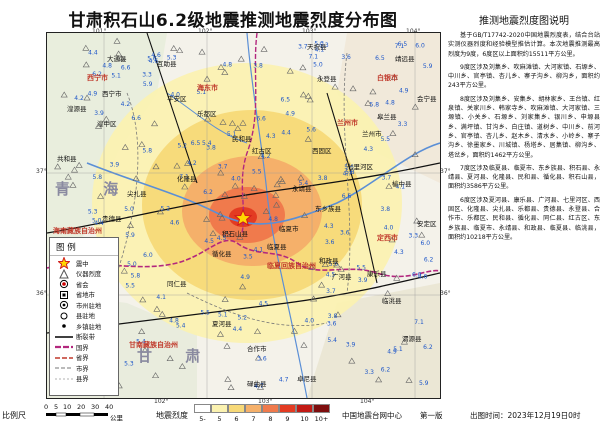 This screenshot has height=429, width=606. What do you see at coordinates (112, 219) in the screenshot?
I see `place-label: 贵德县` at bounding box center [112, 219].